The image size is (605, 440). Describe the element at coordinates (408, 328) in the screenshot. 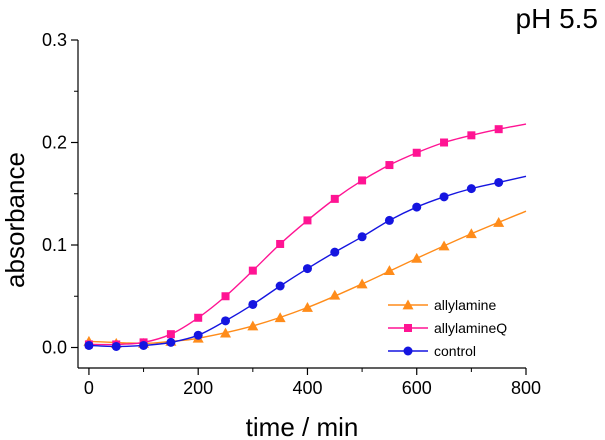

I see `legend-marker-allylamineQ` at that location.